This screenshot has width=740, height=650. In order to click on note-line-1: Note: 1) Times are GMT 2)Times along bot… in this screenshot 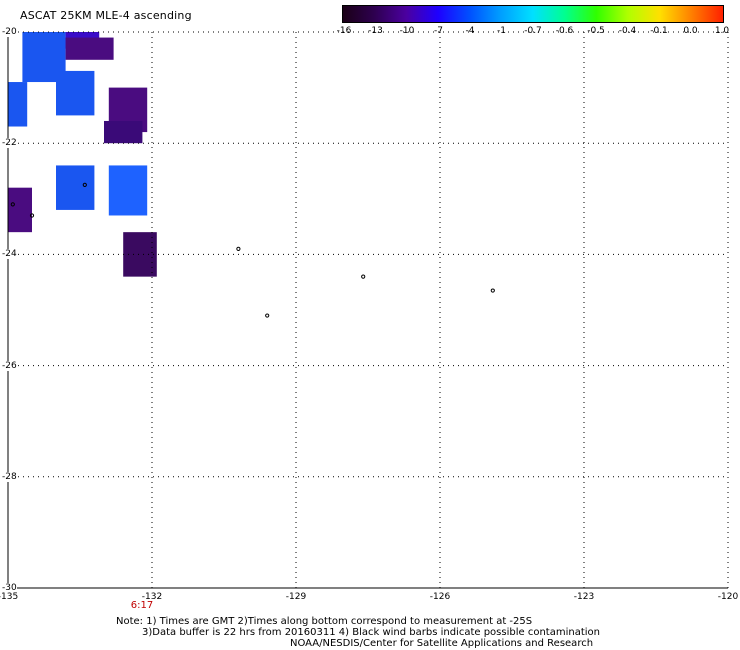, I will do `click(324, 621)`.